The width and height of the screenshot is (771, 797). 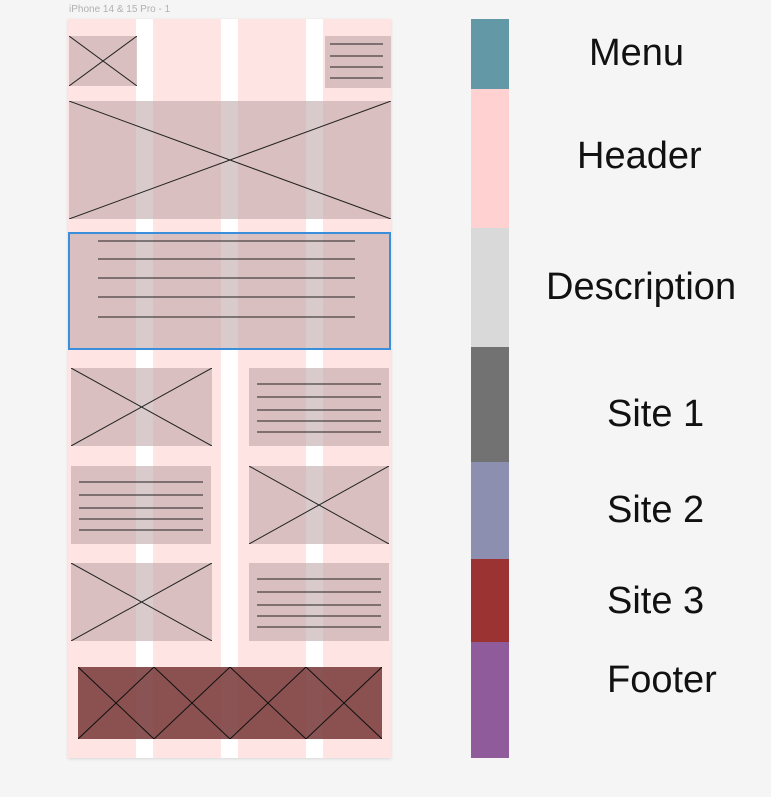 I want to click on footer-image-placeholder, so click(x=230, y=703).